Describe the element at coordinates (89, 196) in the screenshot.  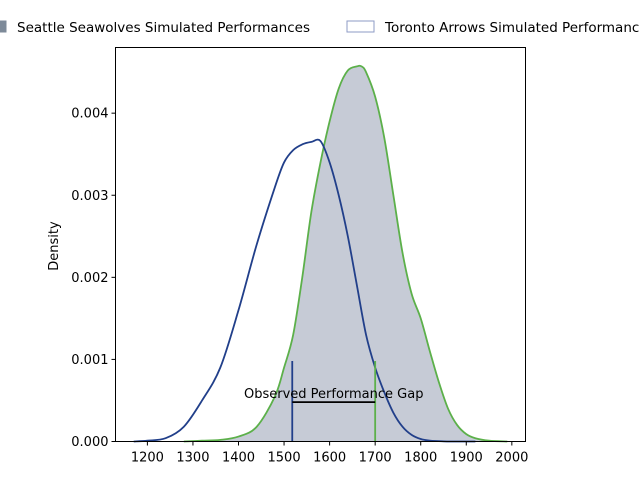
I see `y-tick-label: 0.003` at that location.